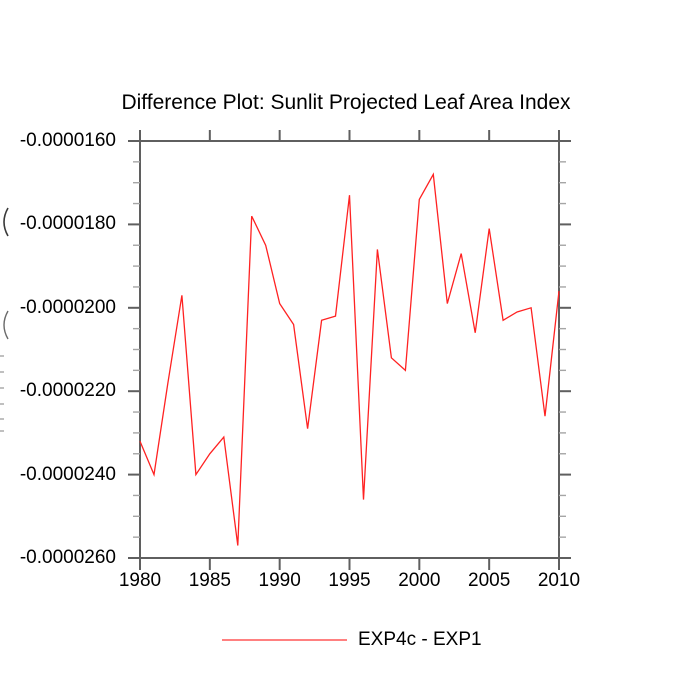 This screenshot has height=700, width=700. I want to click on legend-line-sample, so click(284, 640).